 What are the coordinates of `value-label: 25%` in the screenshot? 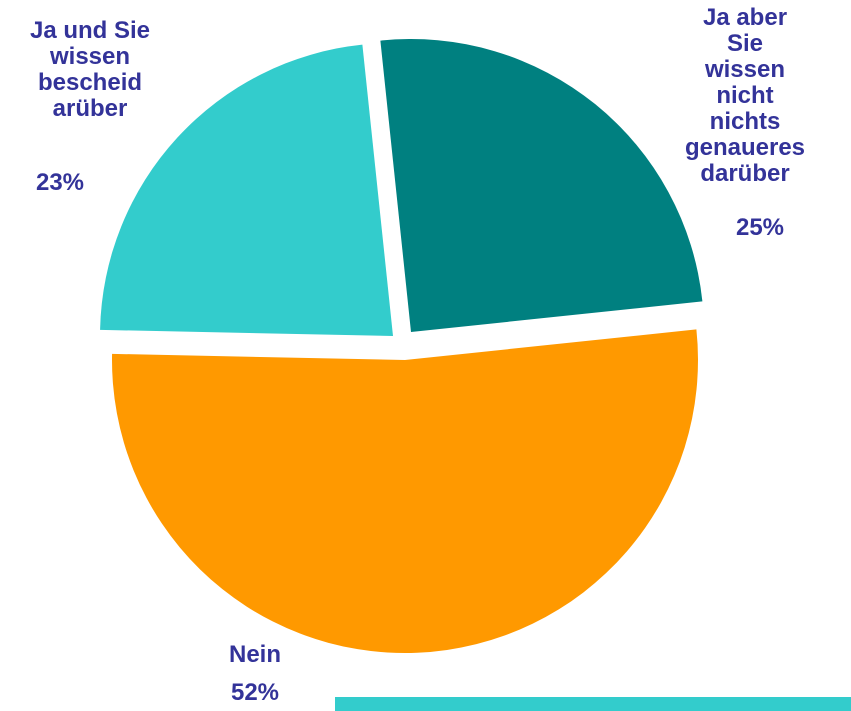 It's located at (760, 227).